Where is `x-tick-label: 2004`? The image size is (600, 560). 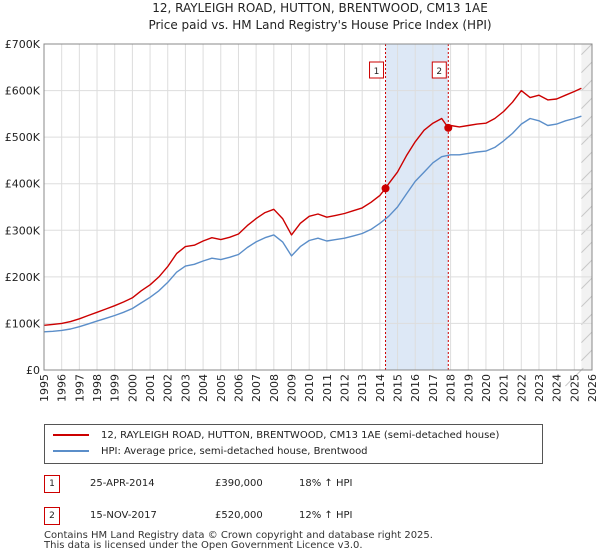 x-tick-label: 2004 is located at coordinates (203, 388).